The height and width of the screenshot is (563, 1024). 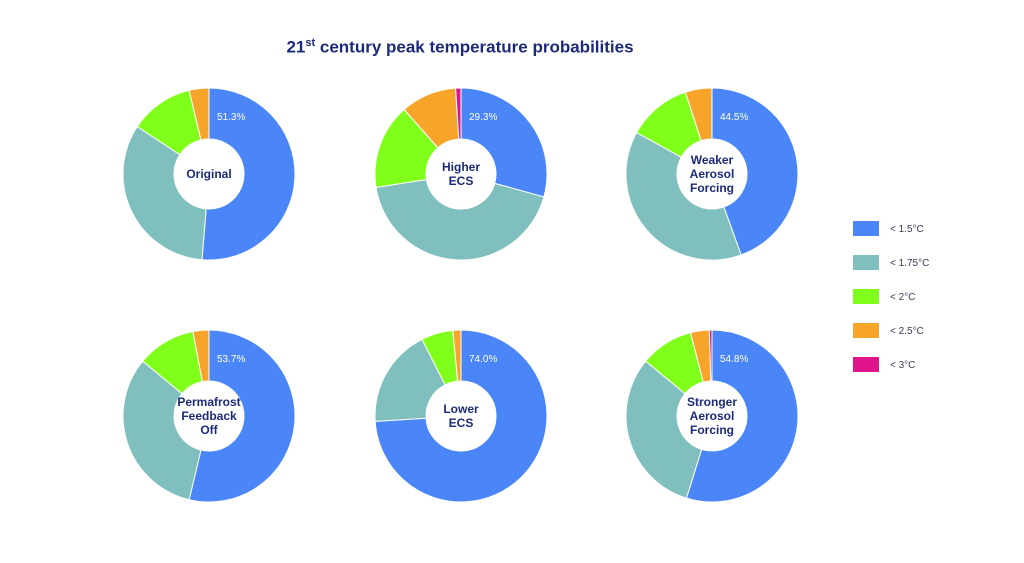 What do you see at coordinates (231, 117) in the screenshot?
I see `slice-value-label: 51.3%` at bounding box center [231, 117].